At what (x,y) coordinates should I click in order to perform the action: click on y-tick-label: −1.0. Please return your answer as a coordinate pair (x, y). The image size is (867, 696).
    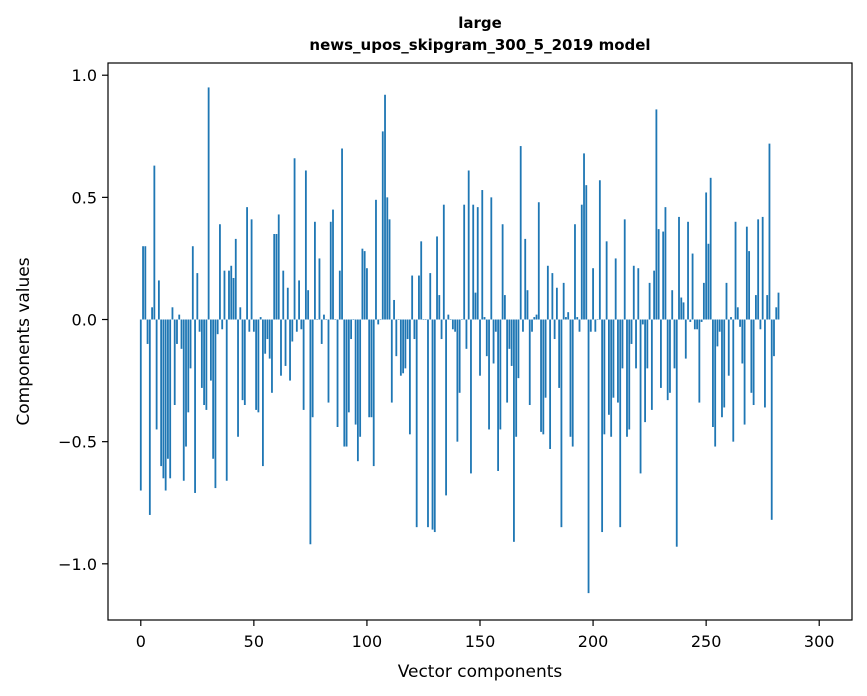
    Looking at the image, I should click on (77, 564).